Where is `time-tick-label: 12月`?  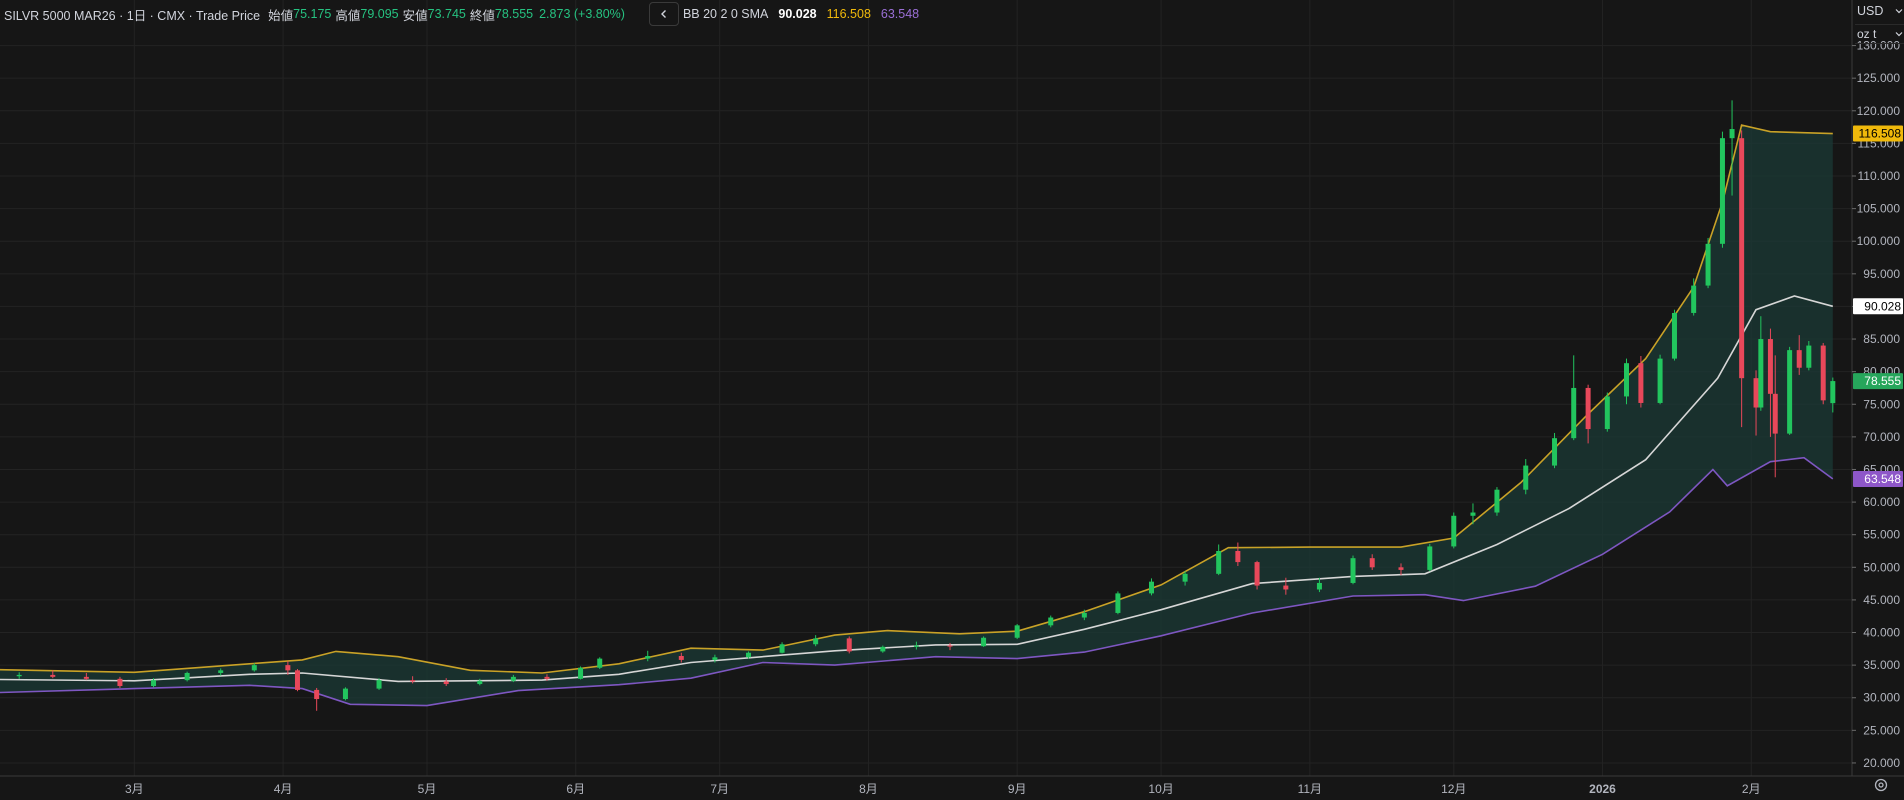
time-tick-label: 12月 is located at coordinates (1453, 789).